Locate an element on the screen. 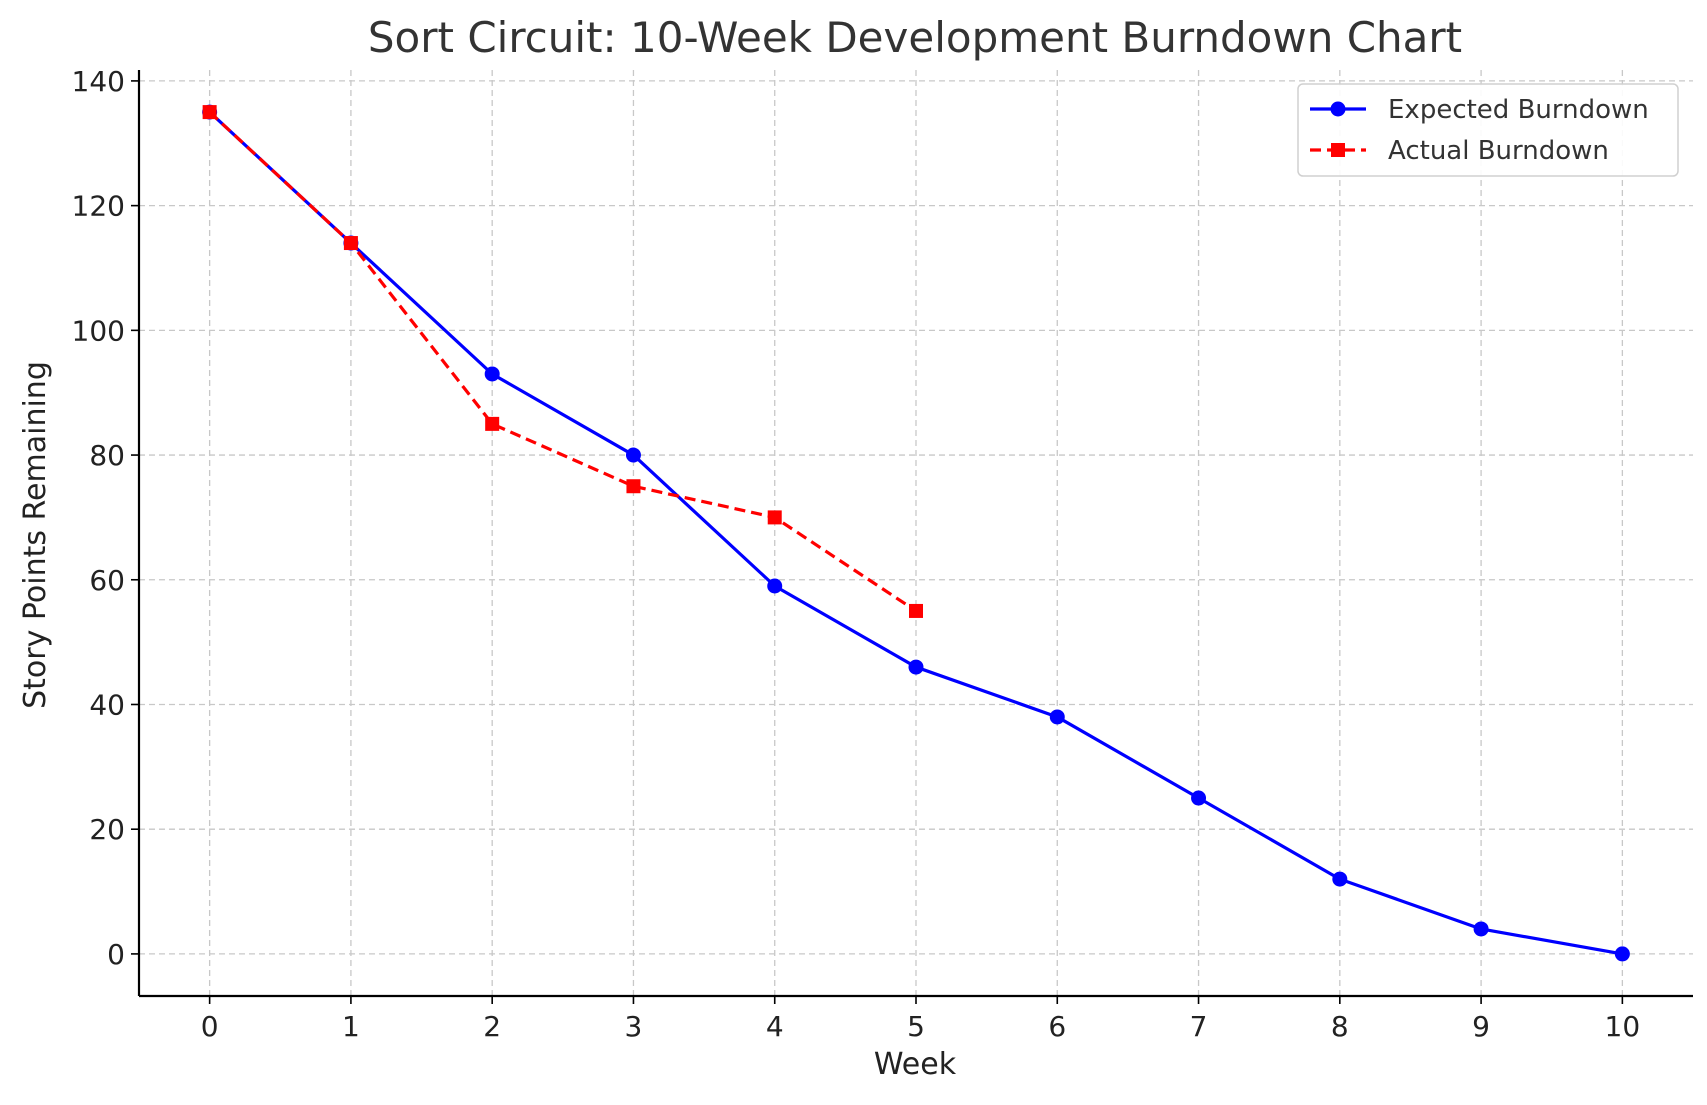 This screenshot has height=1105, width=1707. y-tick-label: 0 is located at coordinates (116, 954).